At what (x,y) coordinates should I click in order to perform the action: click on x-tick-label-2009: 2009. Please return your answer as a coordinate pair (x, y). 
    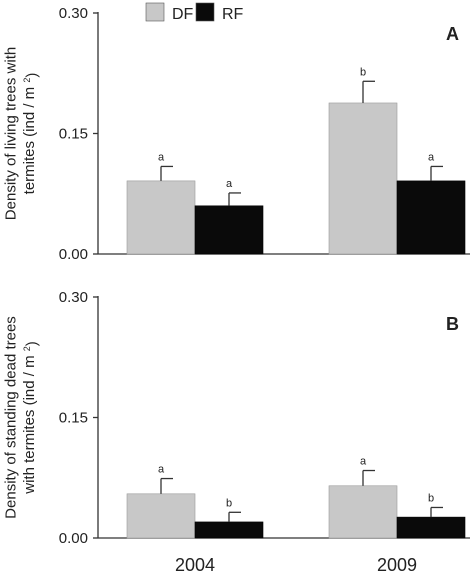
    Looking at the image, I should click on (397, 565).